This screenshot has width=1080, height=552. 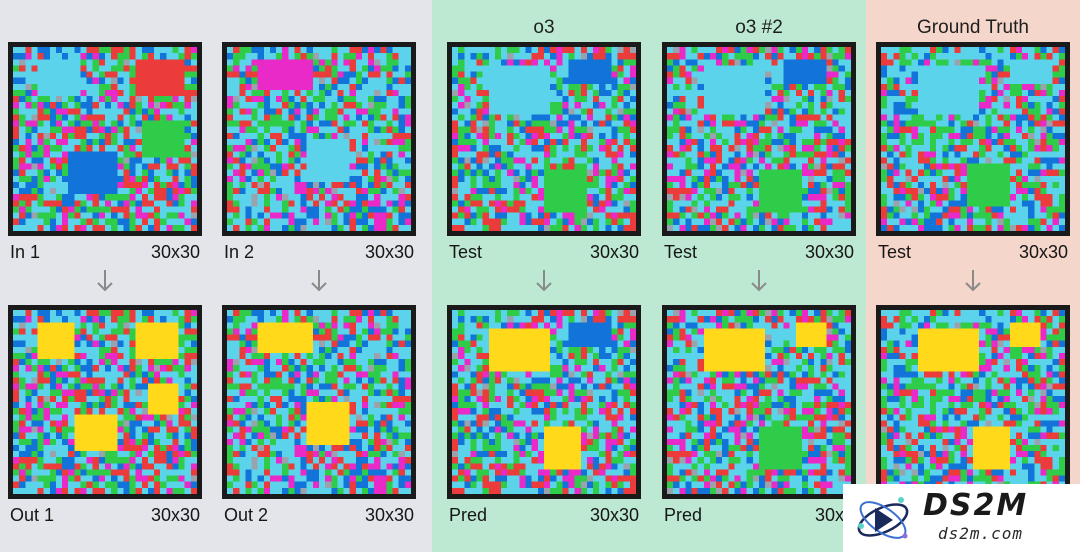 I want to click on watermark-url: ds2m.com, so click(x=981, y=533).